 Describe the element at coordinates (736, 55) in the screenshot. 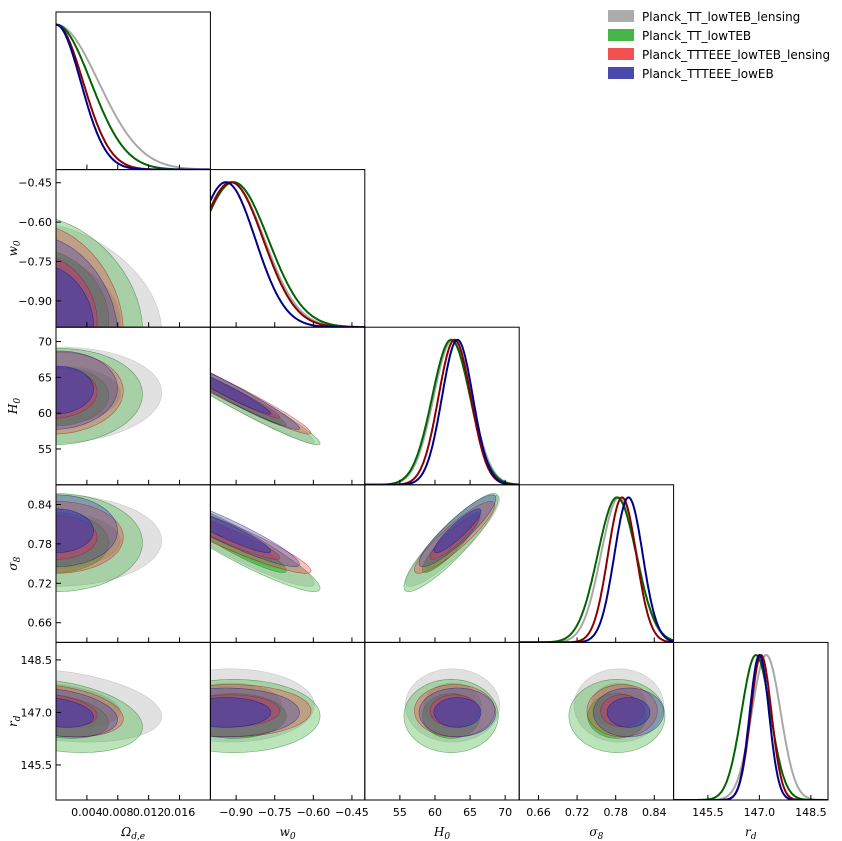

I see `legend-label-2: Planck_TTTEEE_lowTEB_lensing` at that location.